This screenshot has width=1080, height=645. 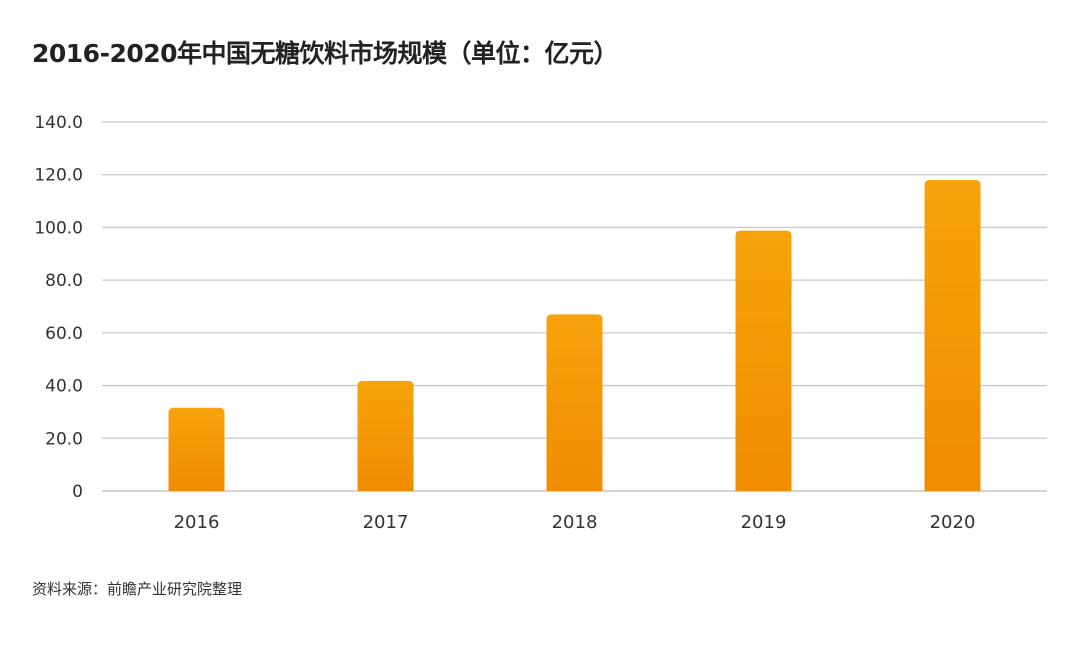 What do you see at coordinates (953, 522) in the screenshot?
I see `x-tick-label: 2020` at bounding box center [953, 522].